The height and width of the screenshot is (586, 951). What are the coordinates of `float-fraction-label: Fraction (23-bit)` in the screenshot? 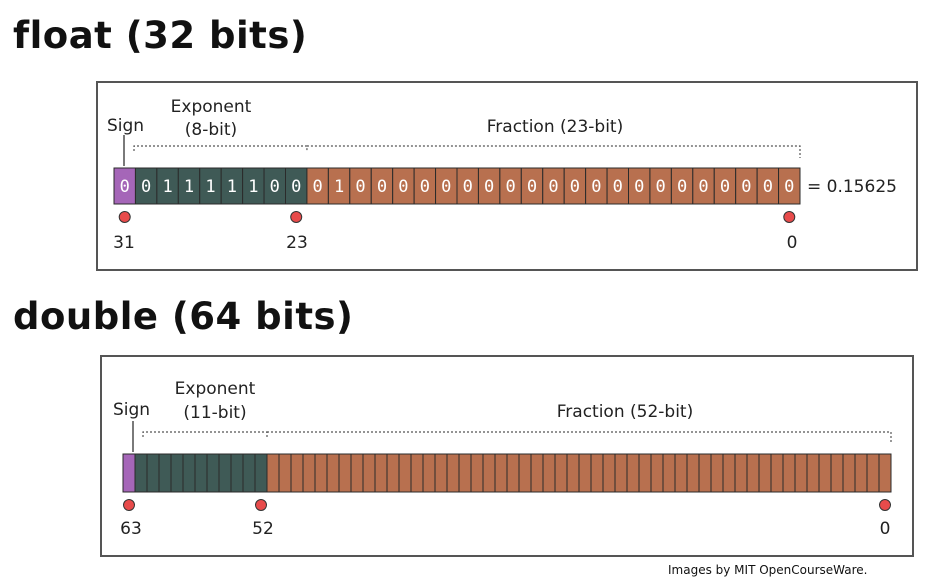 It's located at (555, 127).